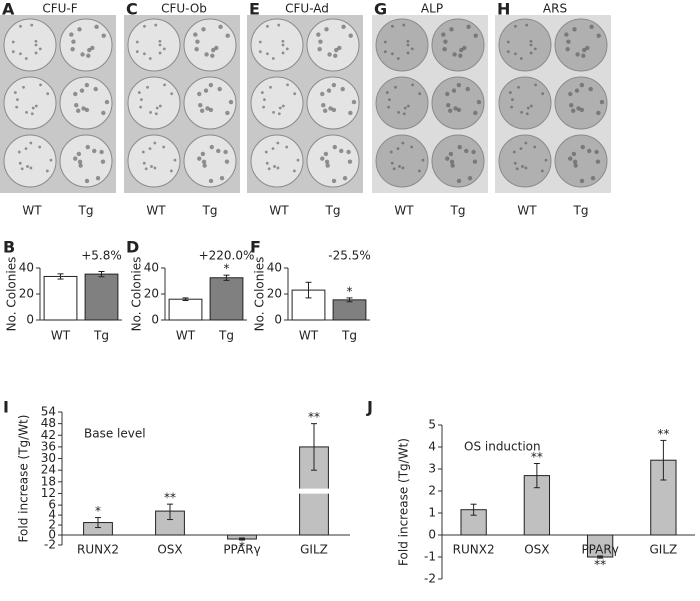 This screenshot has height=601, width=700. I want to click on y-axis-label: Fold increase (Tg/Wt), so click(24, 479).